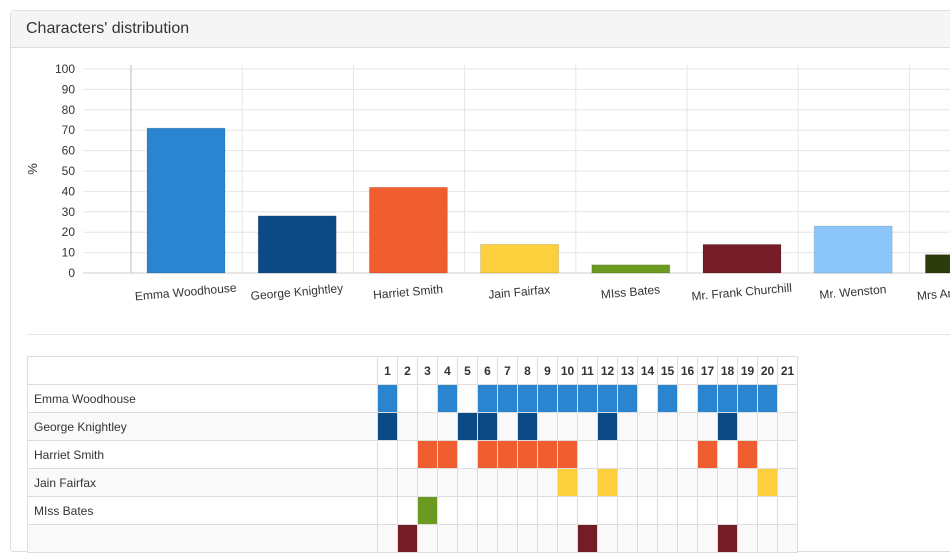 The width and height of the screenshot is (950, 553). Describe the element at coordinates (630, 291) in the screenshot. I see `x-tick-label: MIss Bates` at that location.